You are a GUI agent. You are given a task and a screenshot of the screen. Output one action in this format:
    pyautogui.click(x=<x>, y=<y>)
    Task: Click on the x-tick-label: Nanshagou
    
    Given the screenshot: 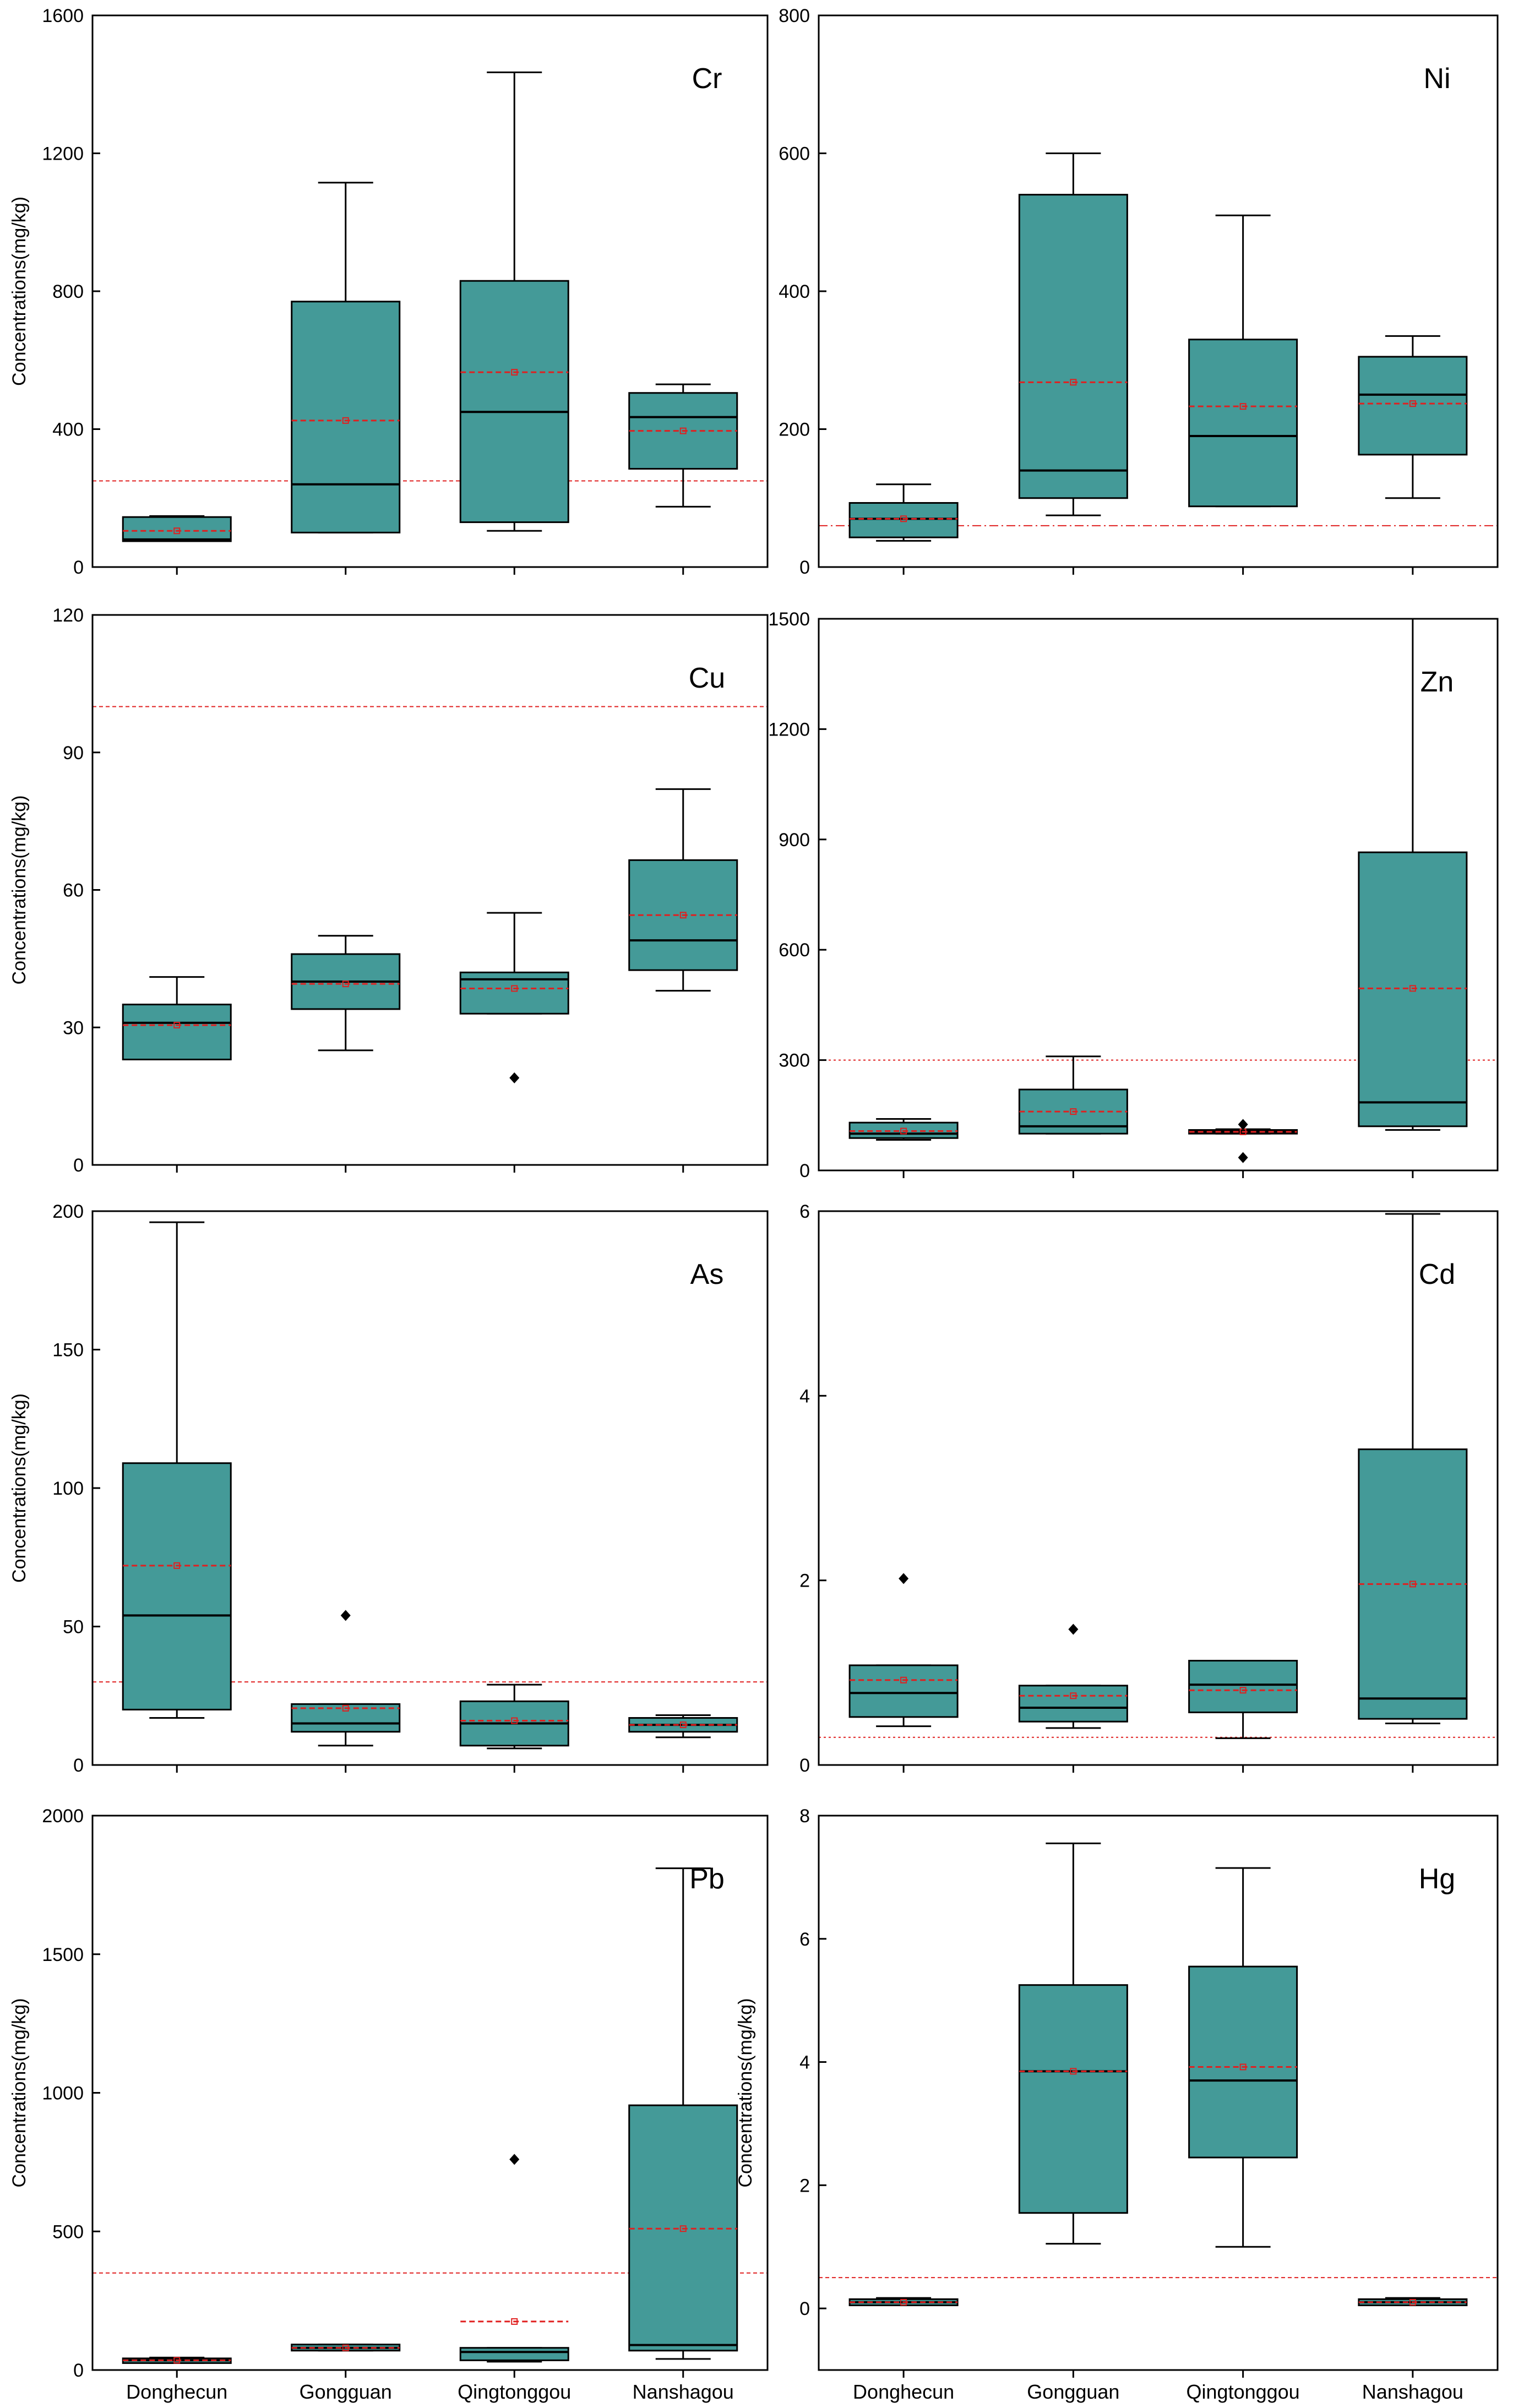 What is the action you would take?
    pyautogui.click(x=683, y=2391)
    